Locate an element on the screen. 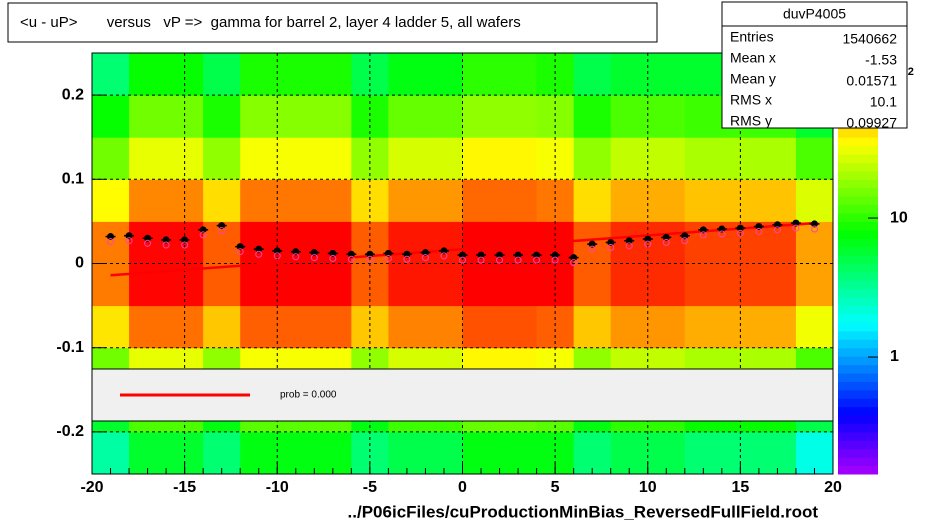 The image size is (926, 527). stats-label: Mean y is located at coordinates (753, 79).